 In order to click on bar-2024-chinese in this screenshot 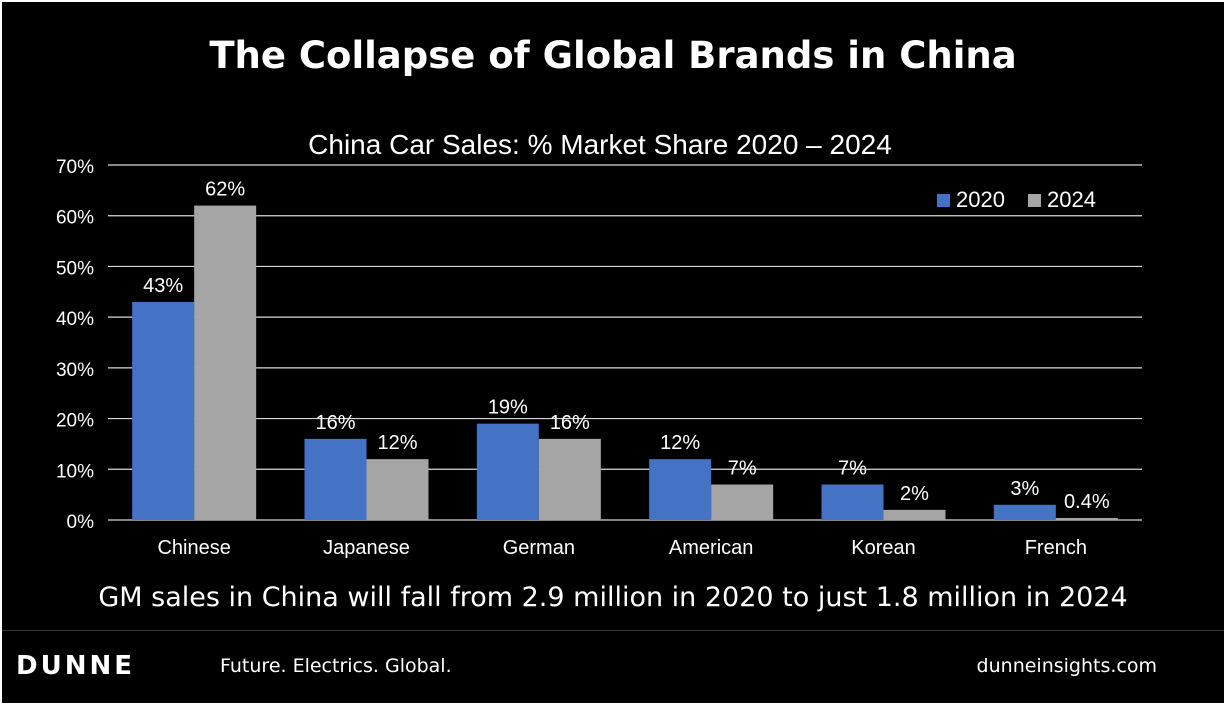, I will do `click(225, 363)`.